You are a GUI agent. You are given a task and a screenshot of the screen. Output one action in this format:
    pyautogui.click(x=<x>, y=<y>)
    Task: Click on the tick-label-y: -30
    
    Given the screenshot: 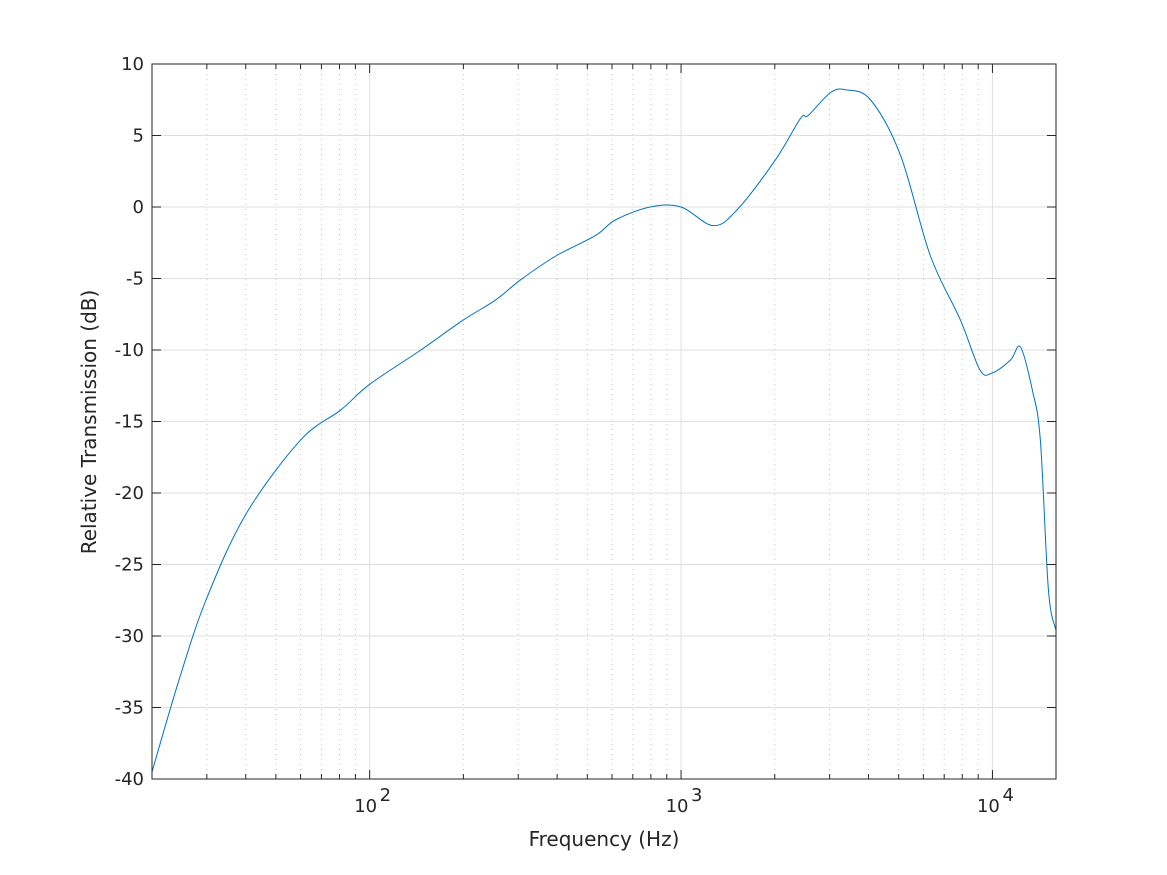 What is the action you would take?
    pyautogui.click(x=129, y=636)
    